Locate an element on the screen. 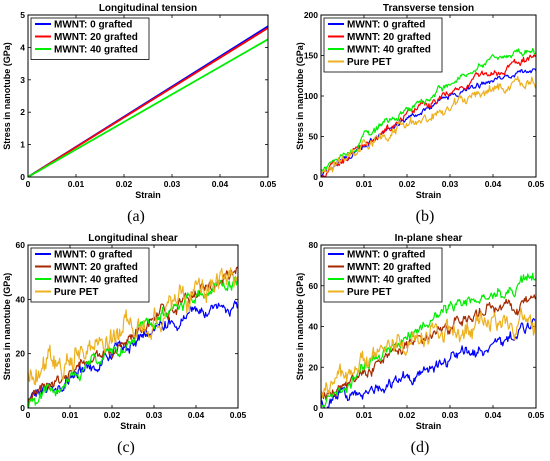 The height and width of the screenshot is (461, 550). chart-title: Transverse tension is located at coordinates (428, 8).